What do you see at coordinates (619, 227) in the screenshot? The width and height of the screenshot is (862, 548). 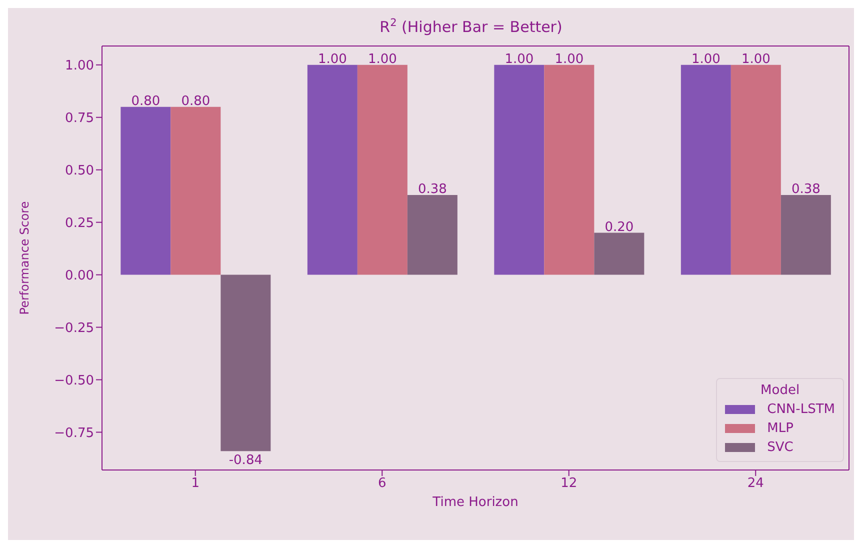 I see `data-label: 0.20` at bounding box center [619, 227].